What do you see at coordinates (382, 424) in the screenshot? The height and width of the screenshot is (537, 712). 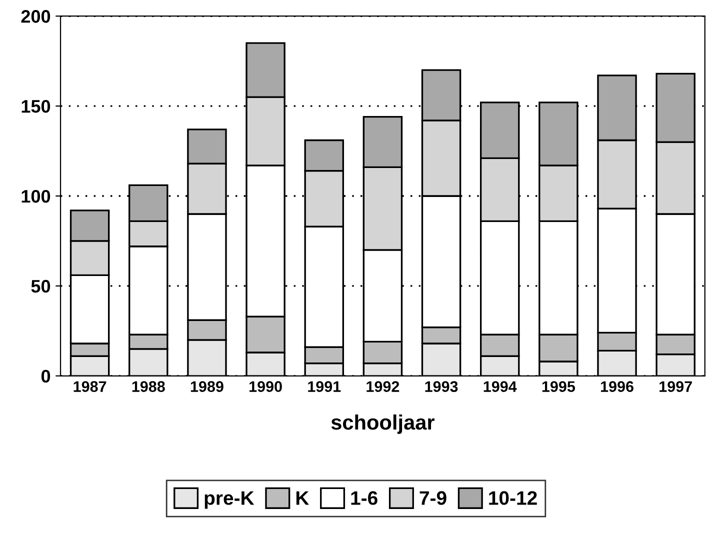 I see `x-axis-title: schooljaar` at bounding box center [382, 424].